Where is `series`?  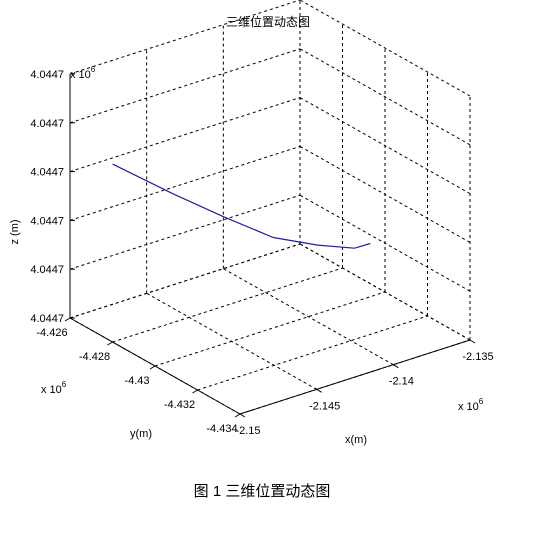
series is located at coordinates (241, 206).